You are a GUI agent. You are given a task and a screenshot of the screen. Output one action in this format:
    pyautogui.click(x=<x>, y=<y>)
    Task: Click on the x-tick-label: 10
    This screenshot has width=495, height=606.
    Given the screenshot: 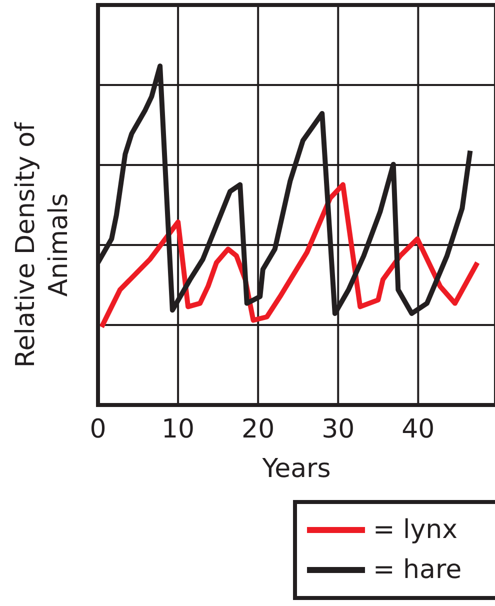 What is the action you would take?
    pyautogui.click(x=178, y=429)
    